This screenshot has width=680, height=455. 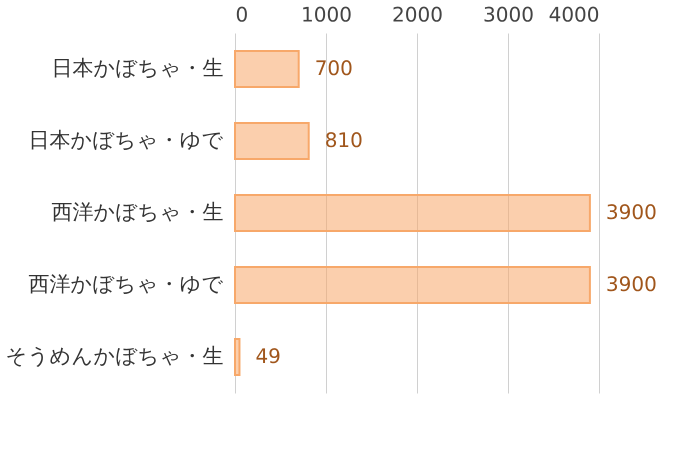 I want to click on data-label: 700, so click(x=333, y=68).